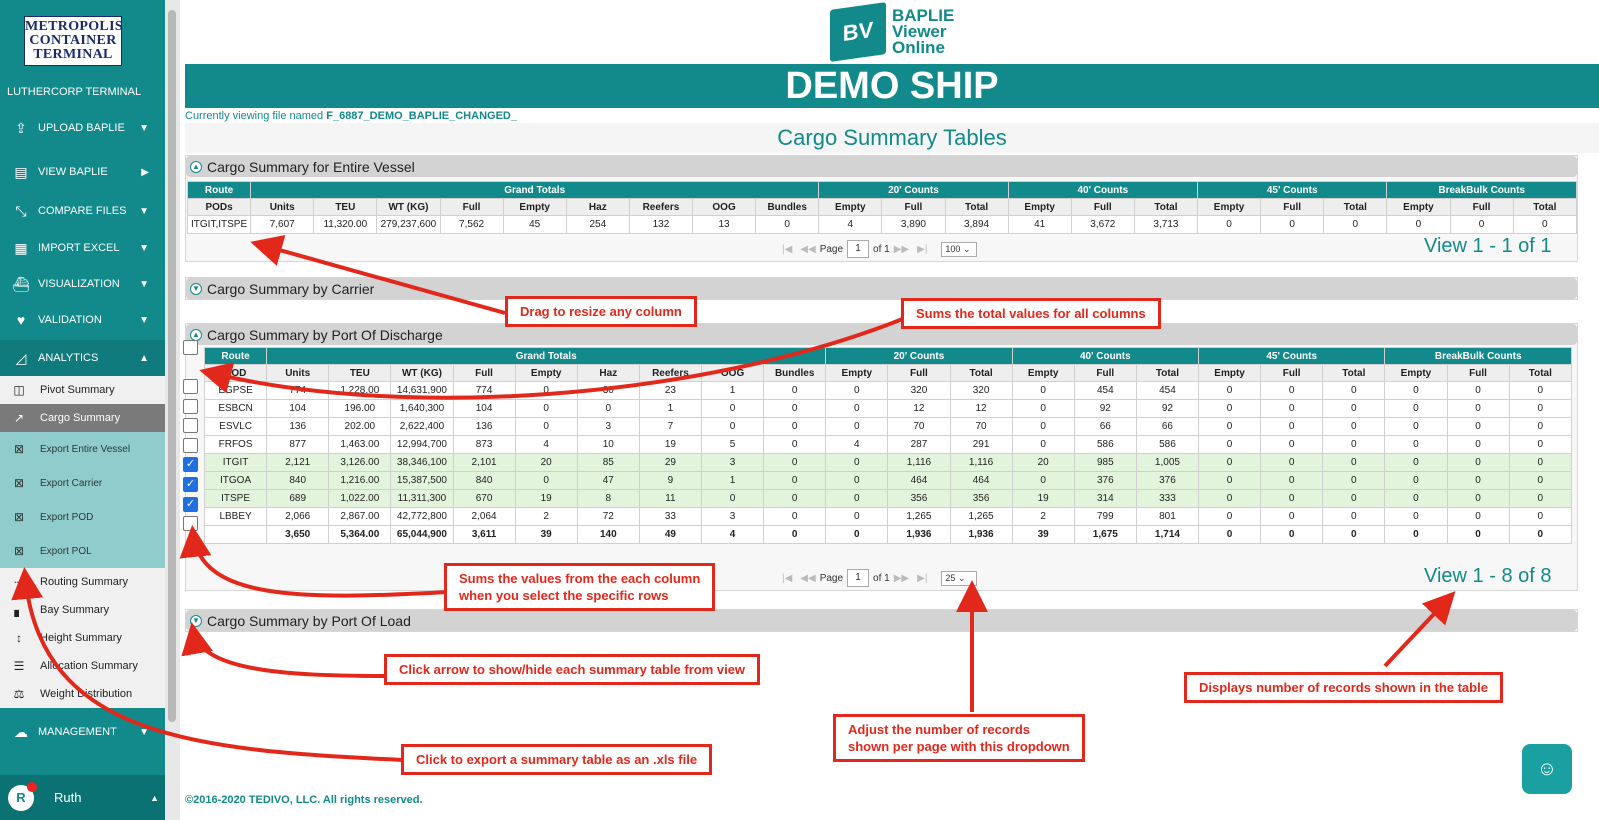  I want to click on panel-header: ▼ Cargo Summary by Port Of Load, so click(881, 620).